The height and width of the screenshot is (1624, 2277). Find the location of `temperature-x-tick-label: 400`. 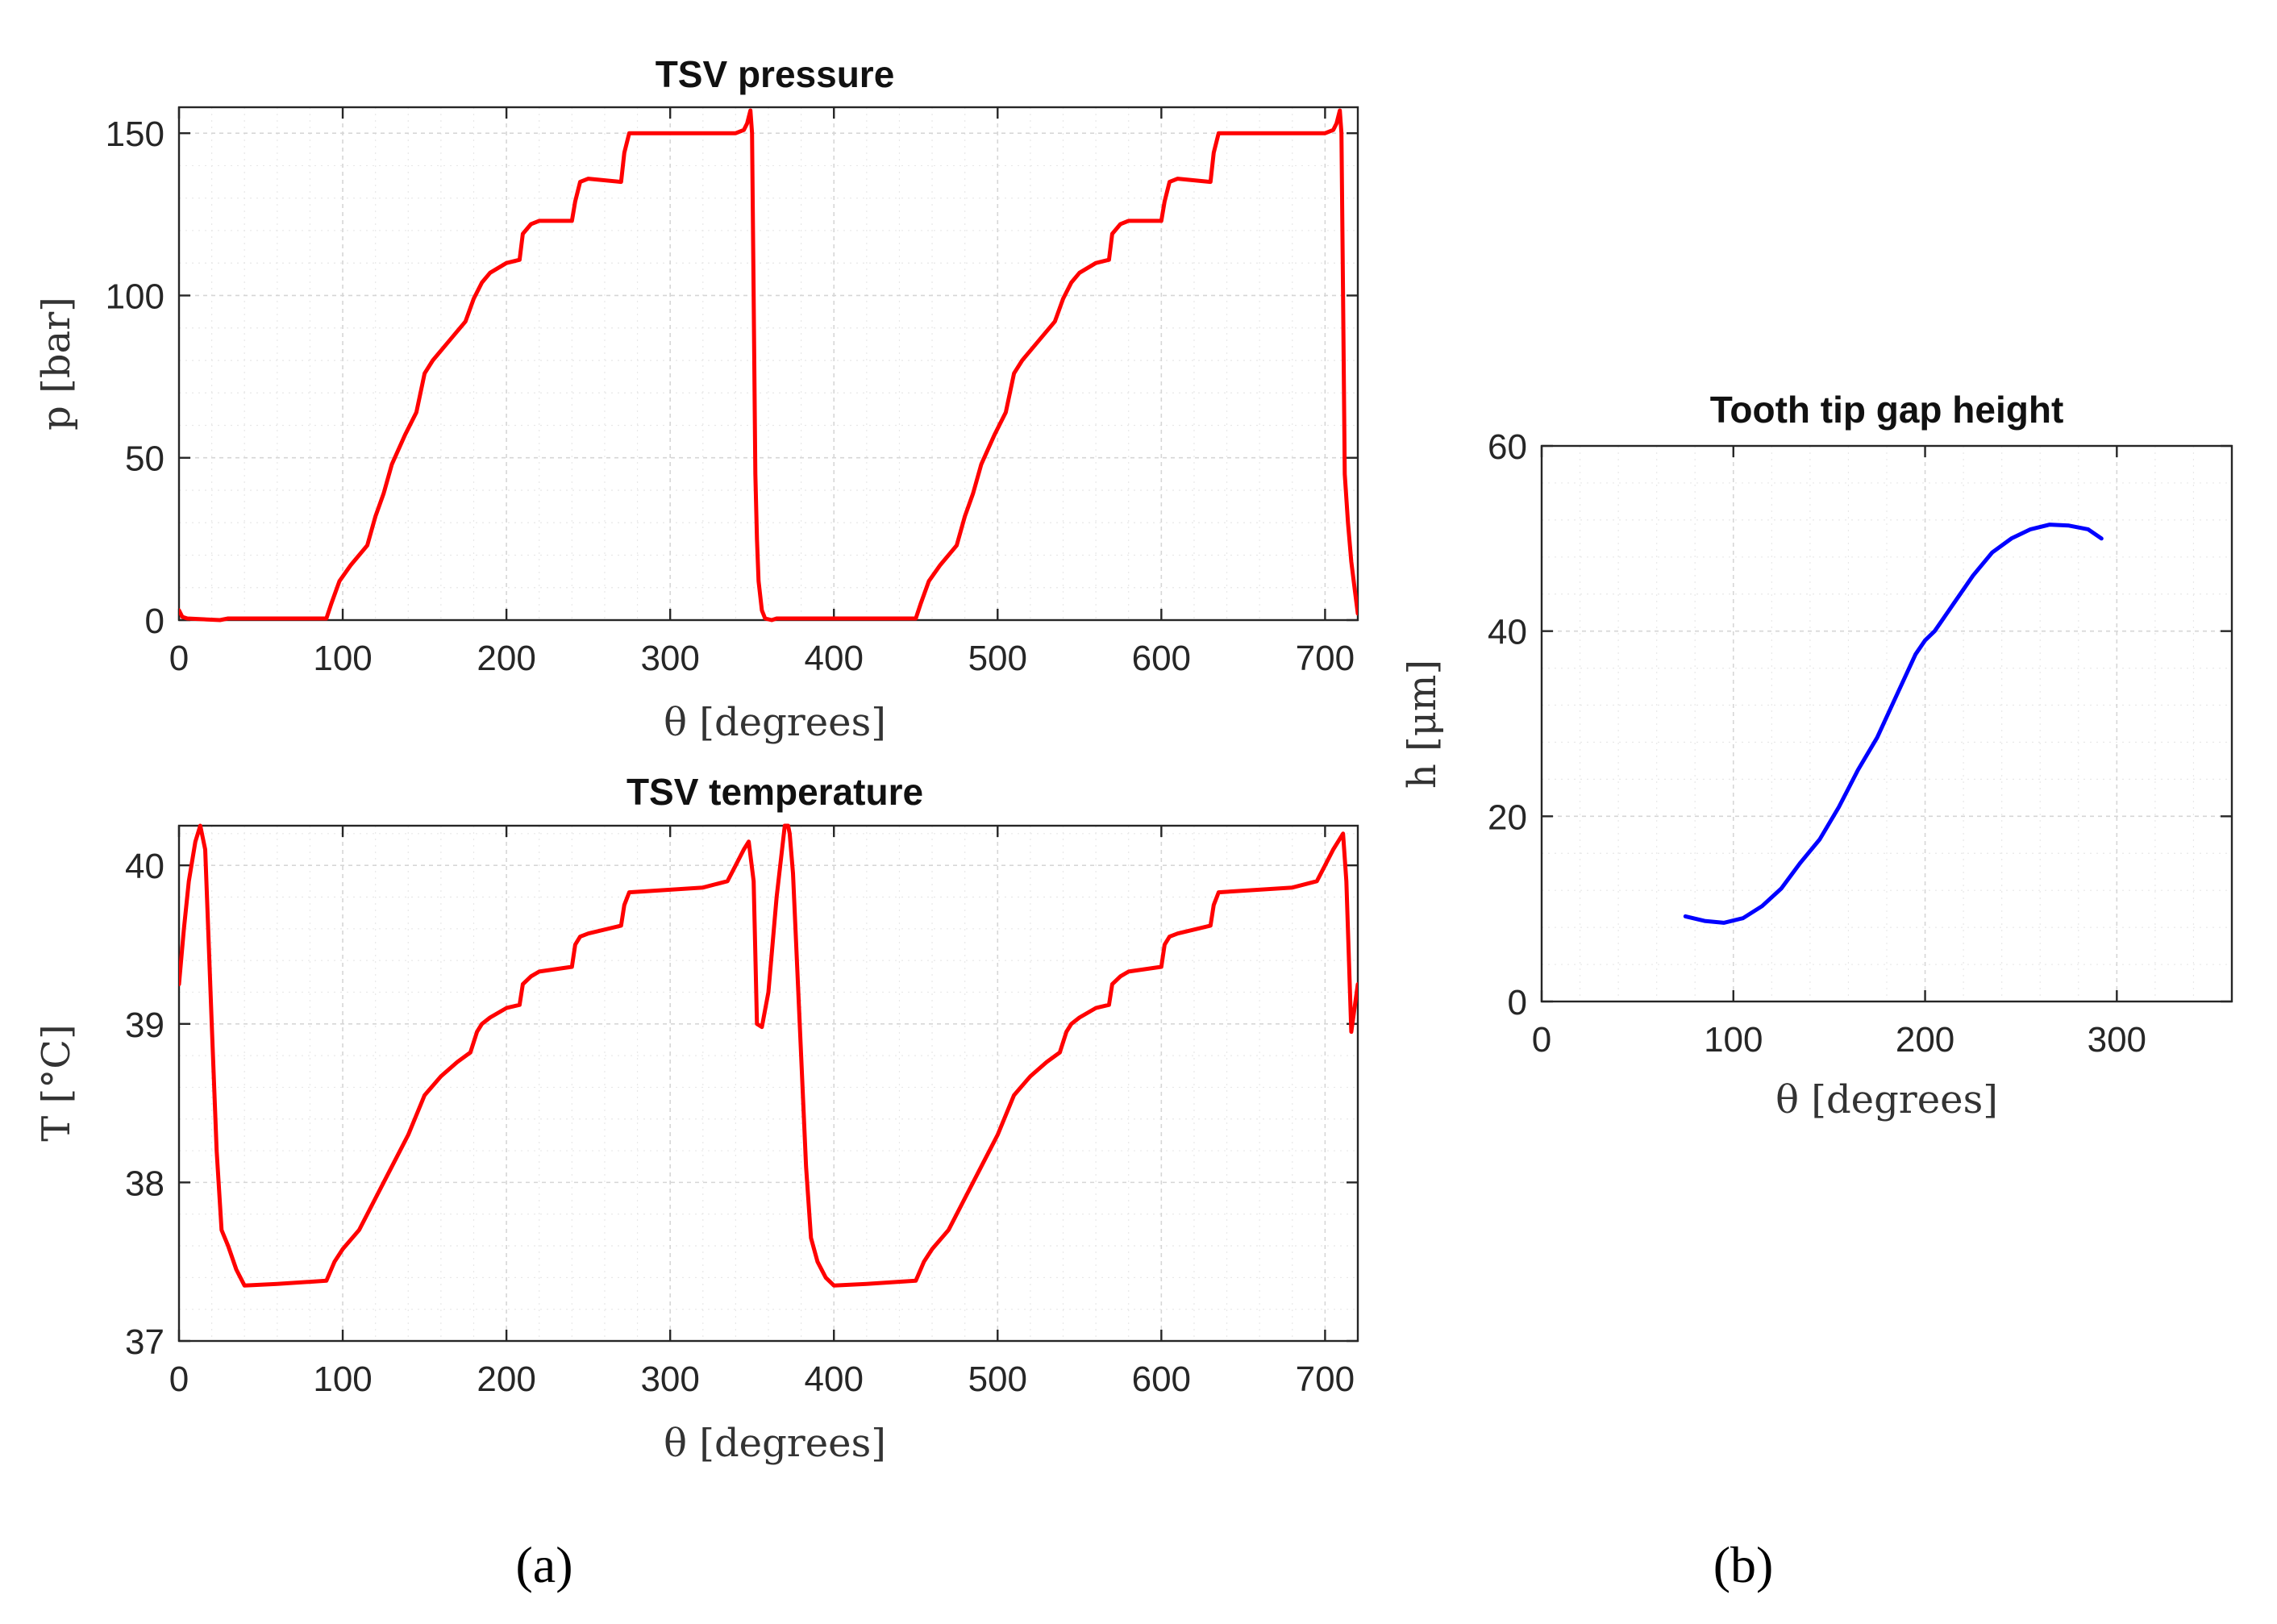

temperature-x-tick-label: 400 is located at coordinates (834, 1379).